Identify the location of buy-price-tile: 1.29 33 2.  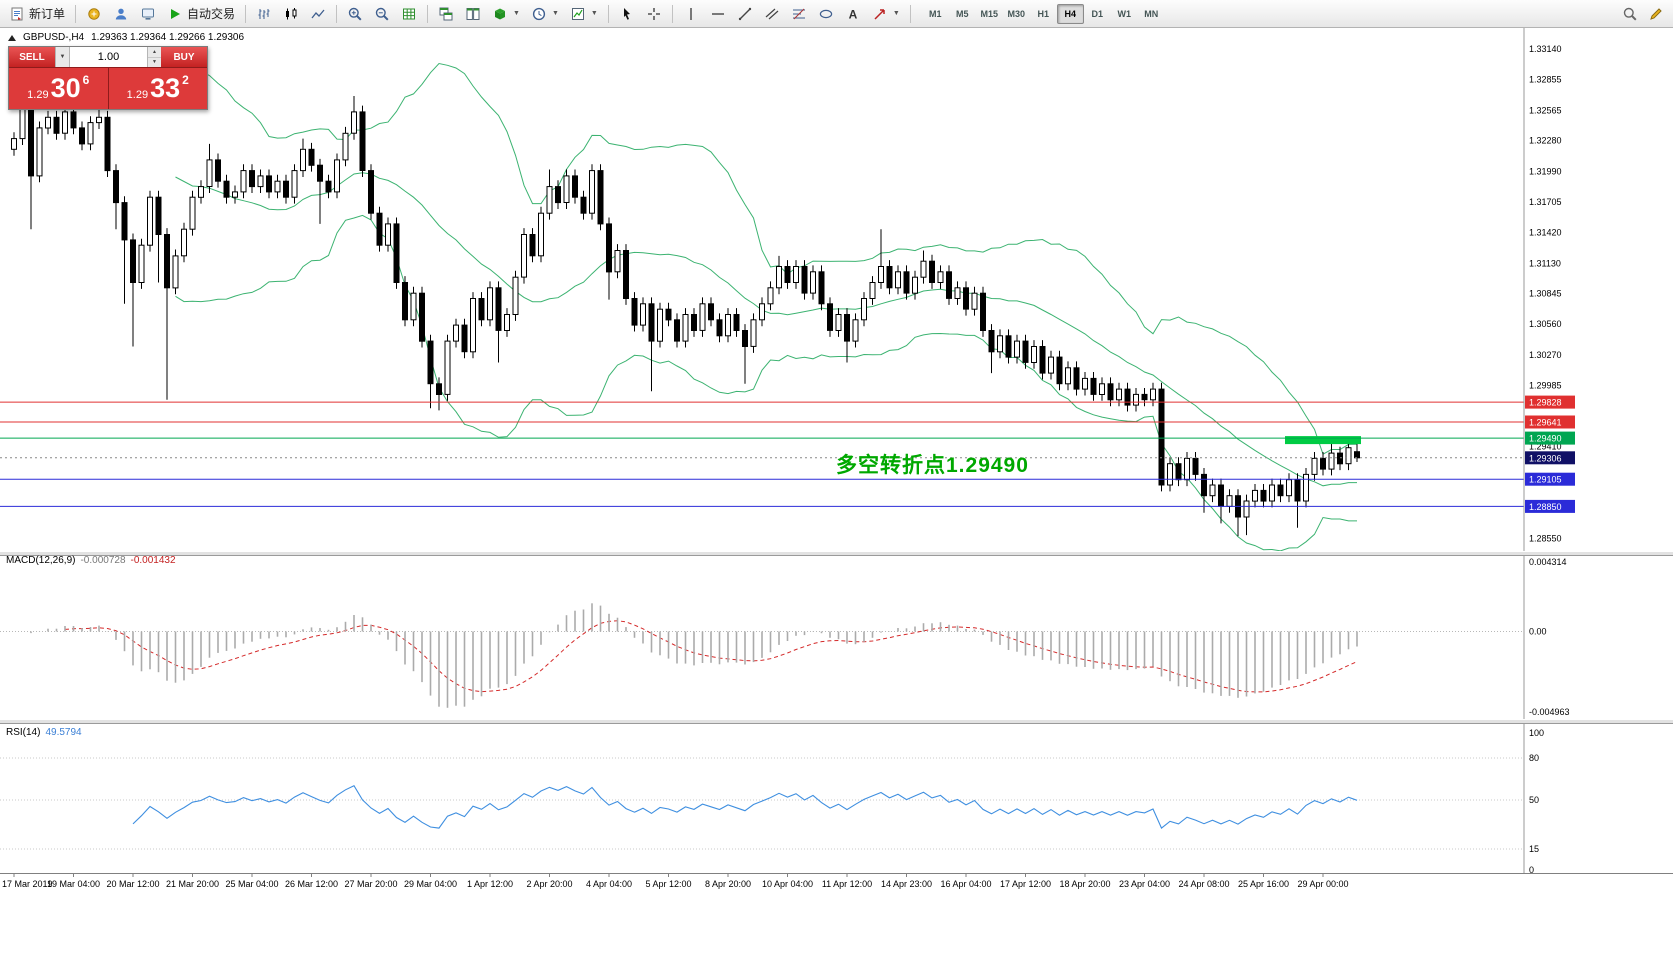
(157, 88).